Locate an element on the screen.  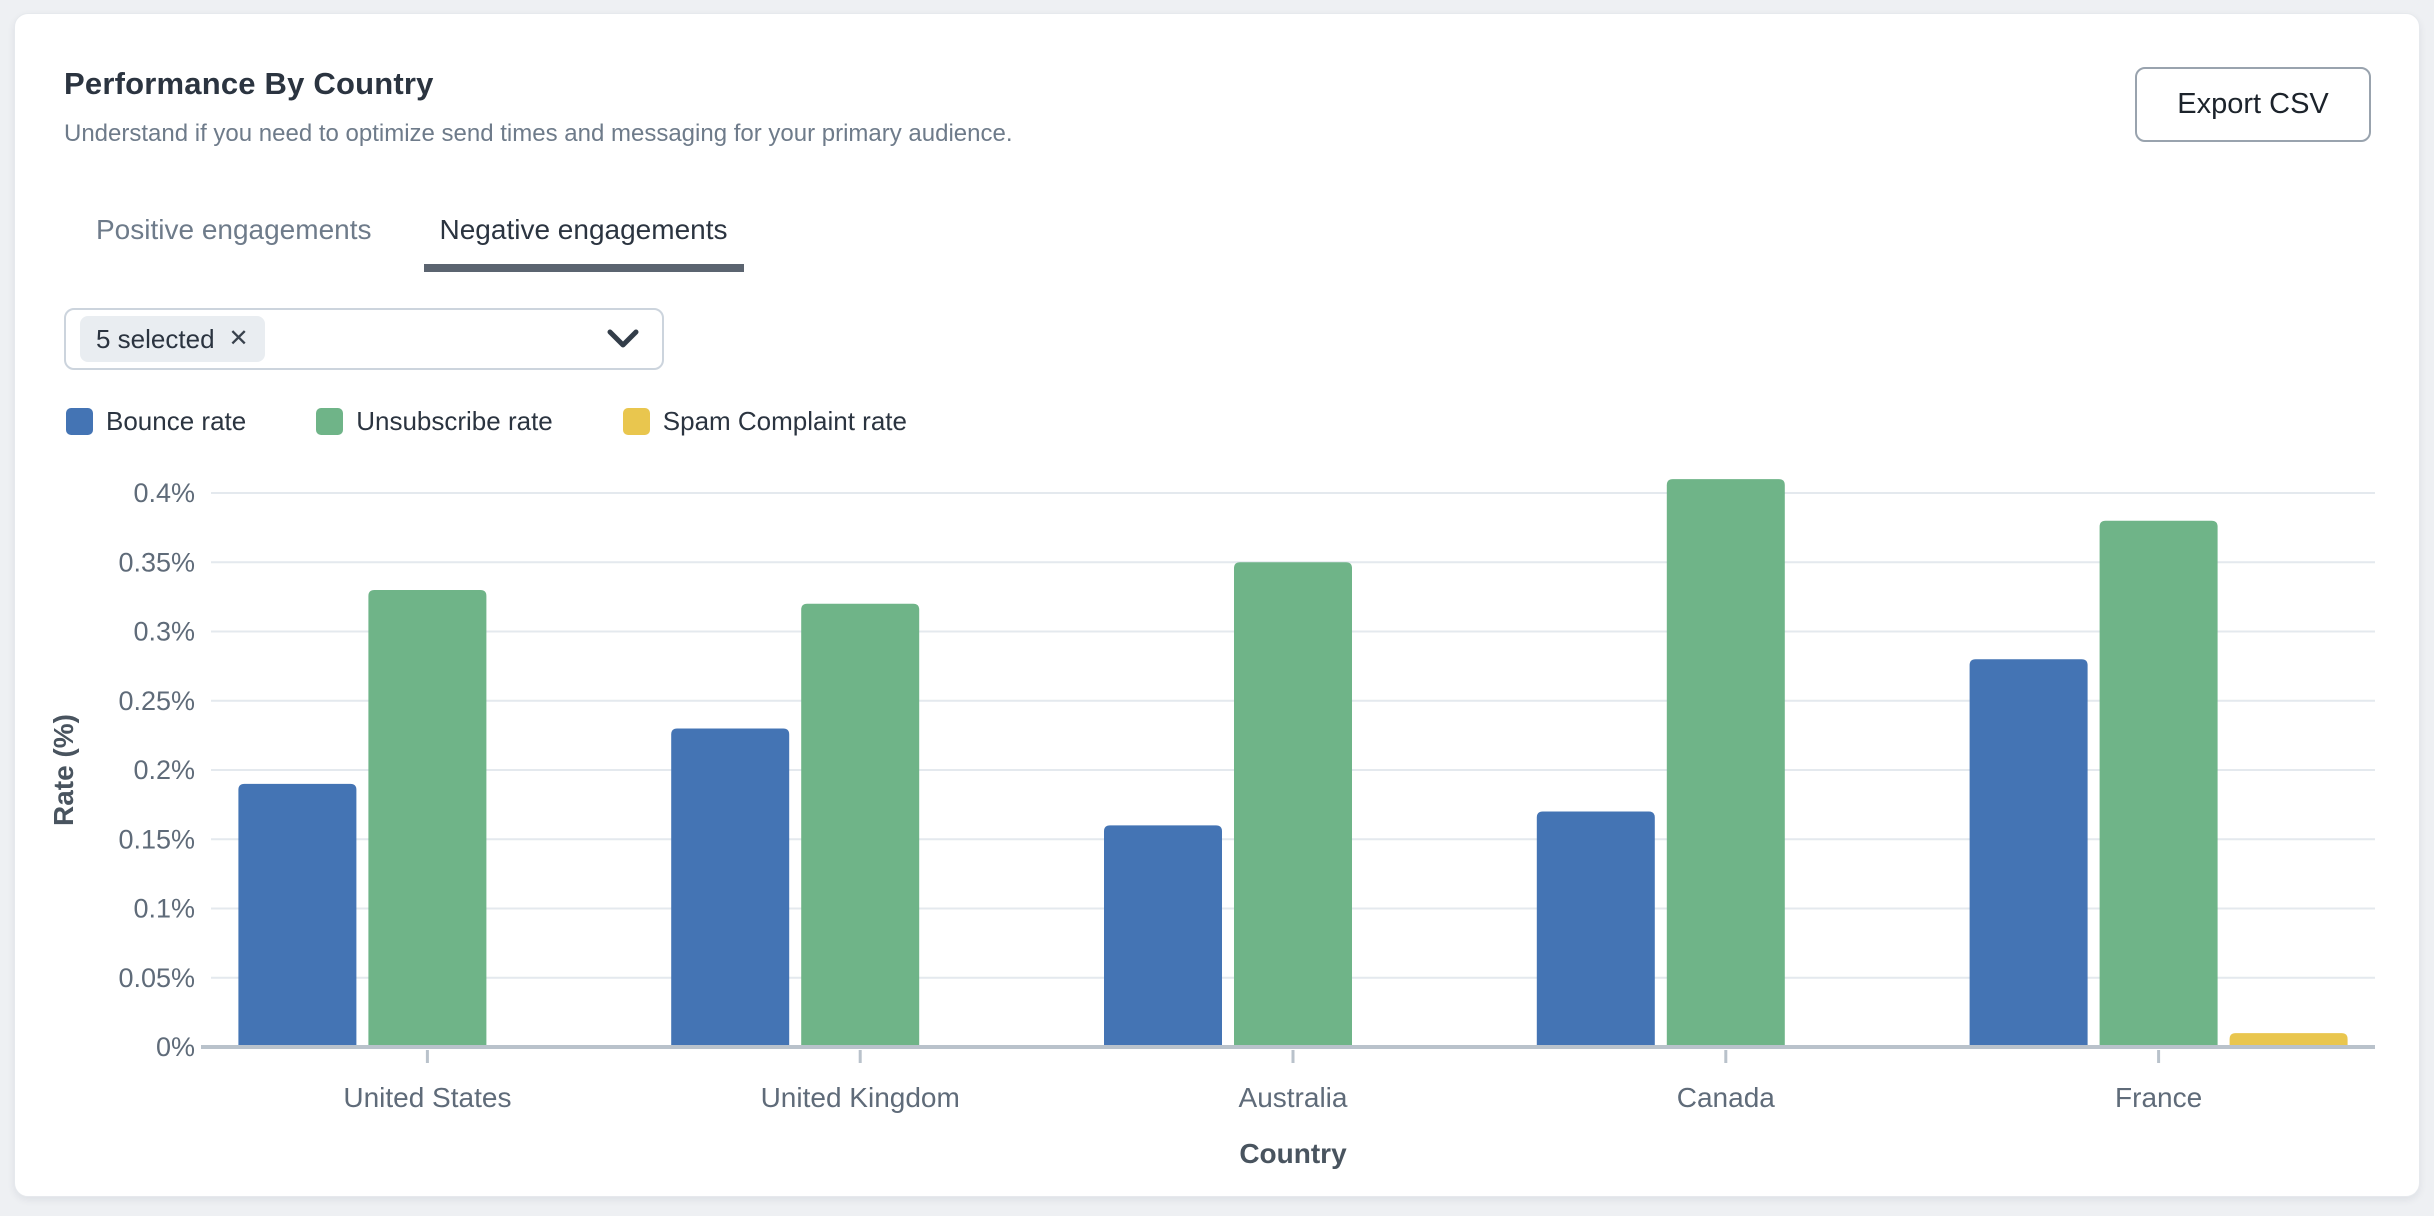
y-axis-title: Rate (%) is located at coordinates (63, 770).